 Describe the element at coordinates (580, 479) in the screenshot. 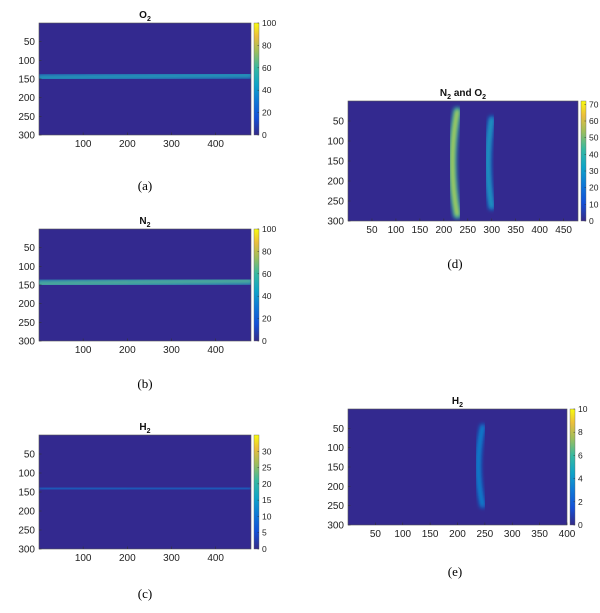

I see `colorbar-tick-label: 4` at that location.